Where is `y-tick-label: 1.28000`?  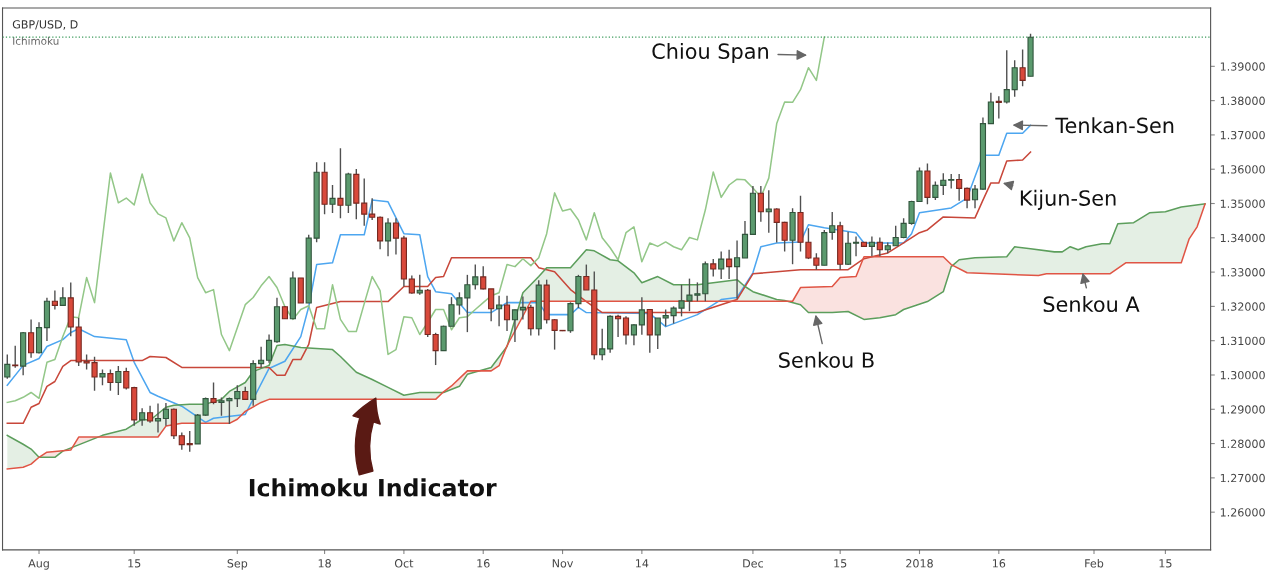
y-tick-label: 1.28000 is located at coordinates (1242, 443).